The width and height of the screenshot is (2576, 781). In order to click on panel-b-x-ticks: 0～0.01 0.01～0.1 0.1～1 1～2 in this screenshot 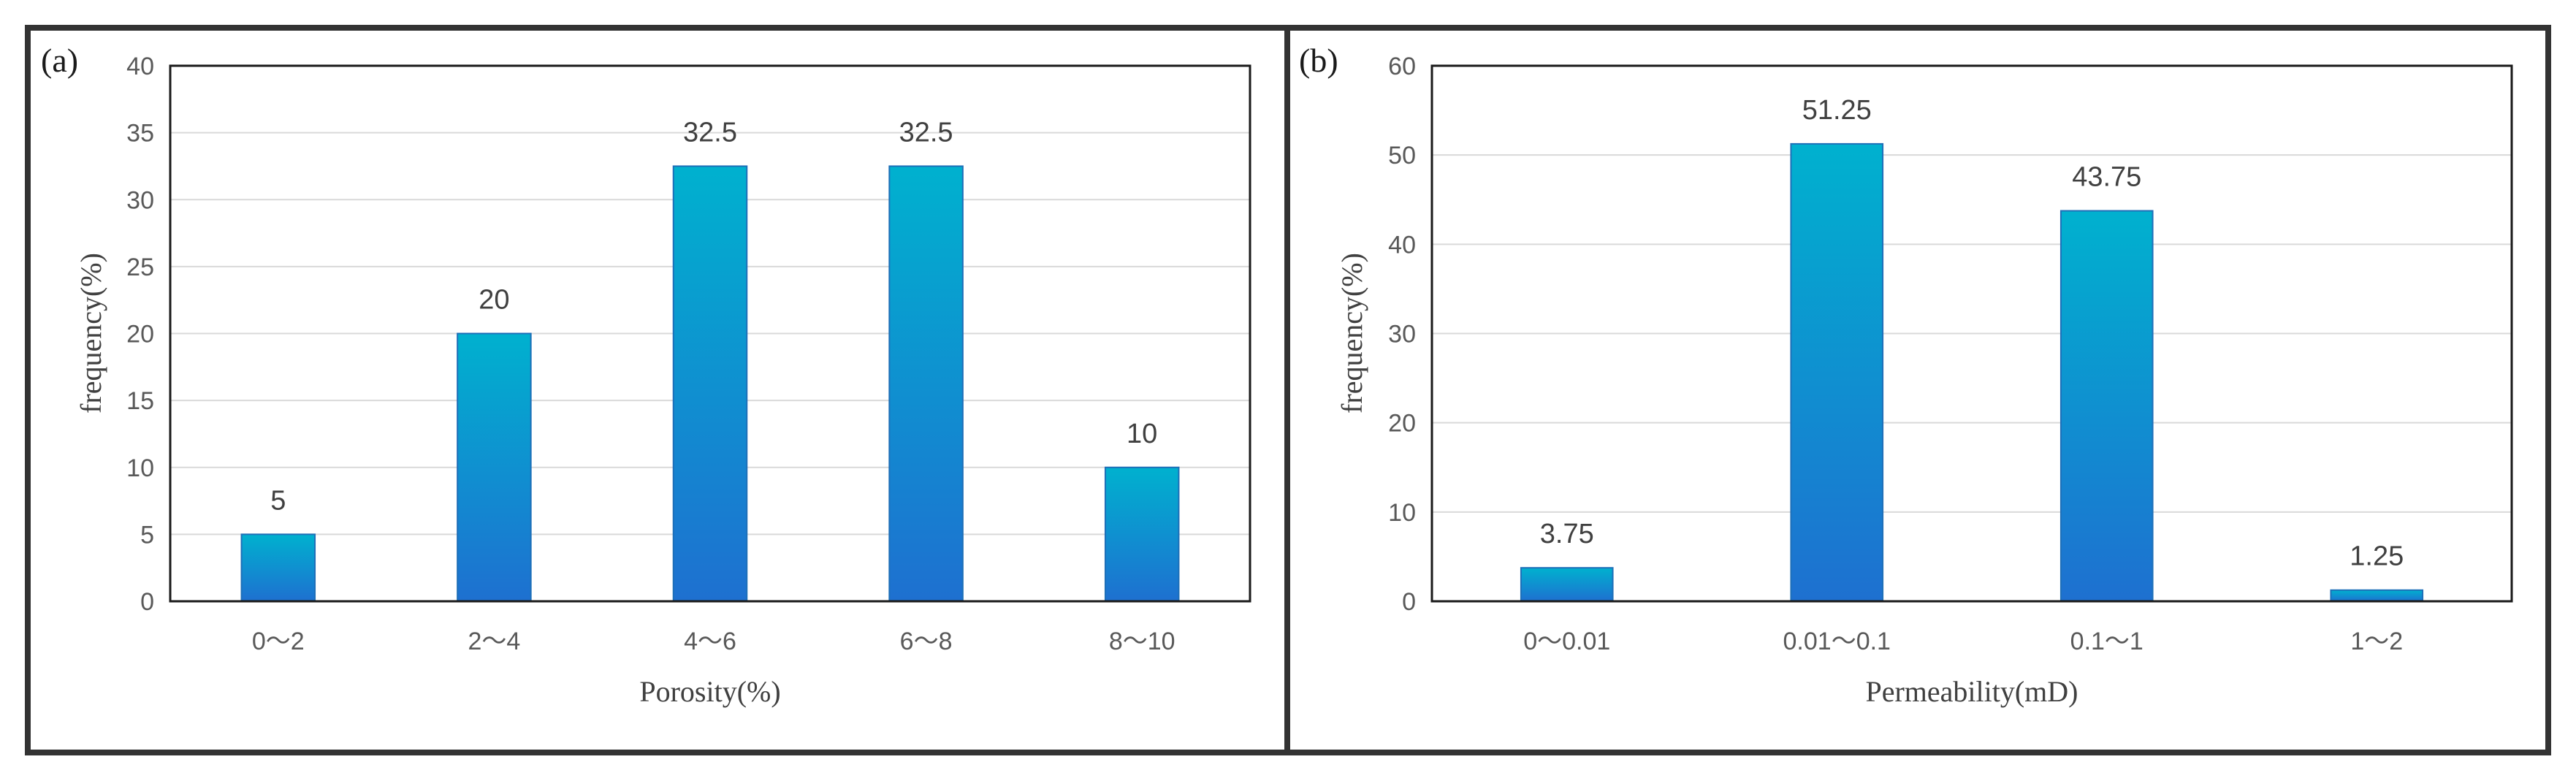, I will do `click(1963, 642)`.